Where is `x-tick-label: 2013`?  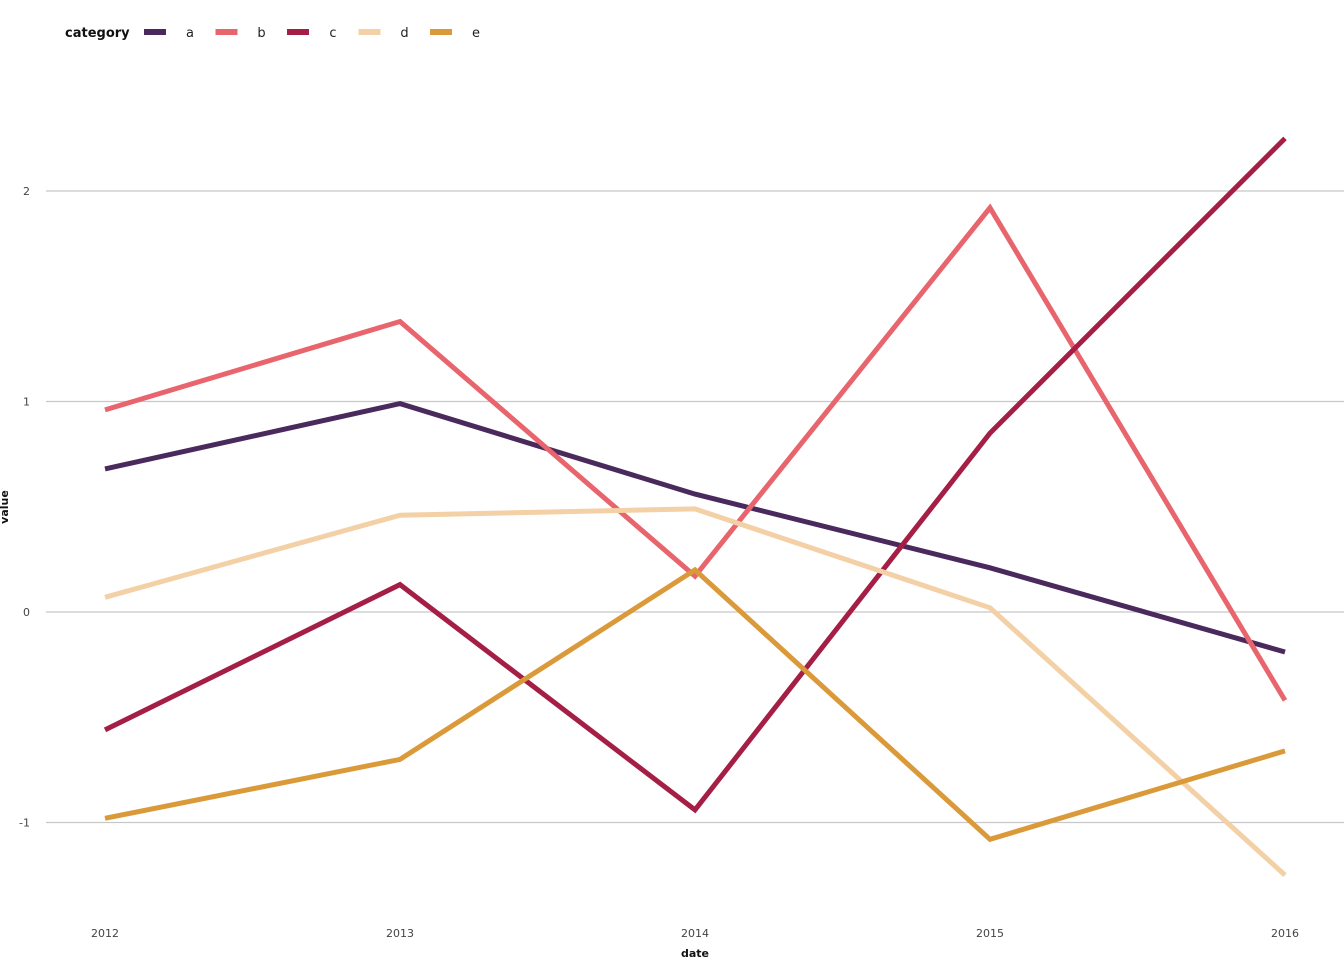
x-tick-label: 2013 is located at coordinates (400, 933).